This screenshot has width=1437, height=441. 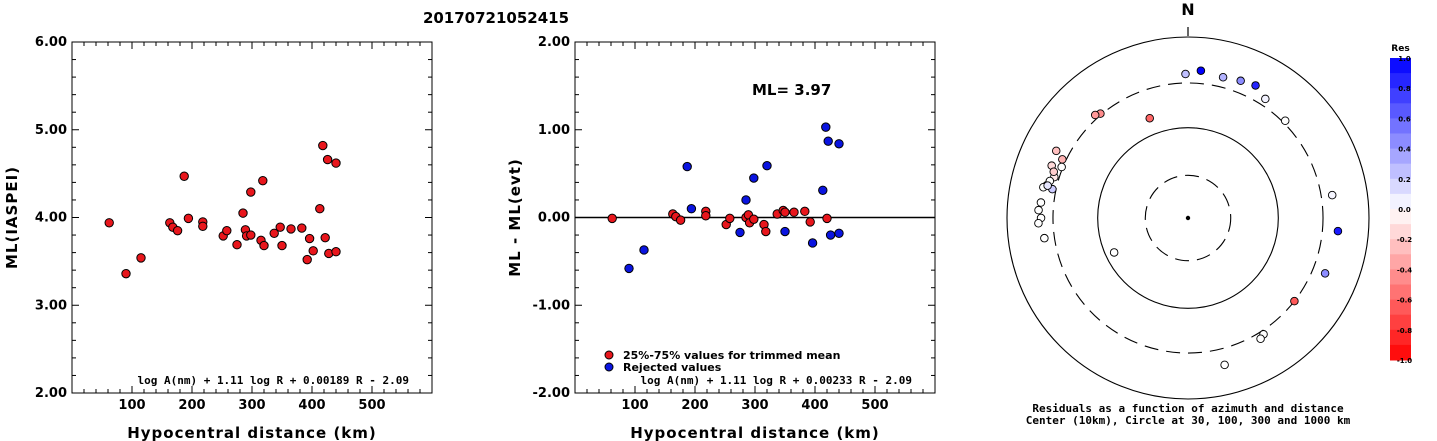 I want to click on colorbar-tick-label: -0.4, so click(x=1404, y=270).